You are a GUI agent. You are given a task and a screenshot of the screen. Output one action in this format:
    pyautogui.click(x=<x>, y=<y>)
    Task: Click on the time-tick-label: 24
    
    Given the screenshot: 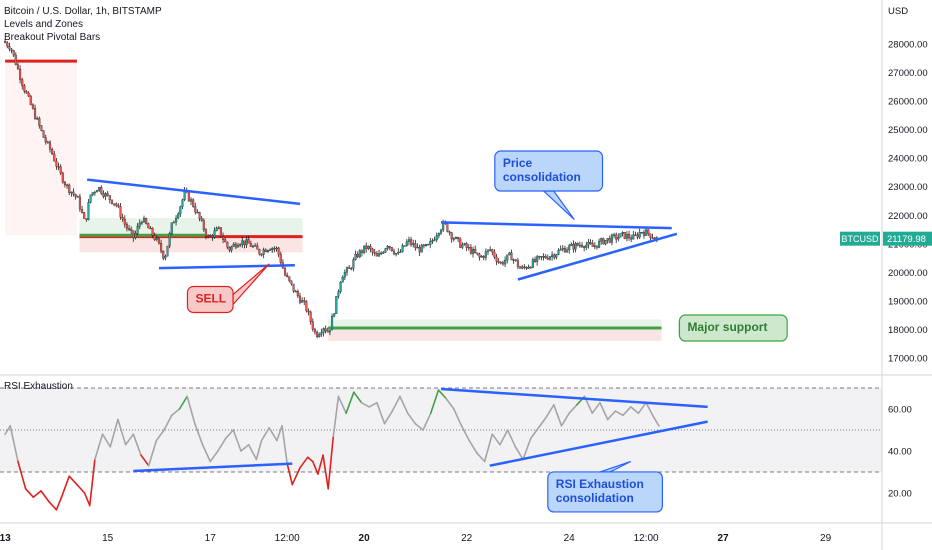 What is the action you would take?
    pyautogui.click(x=570, y=538)
    